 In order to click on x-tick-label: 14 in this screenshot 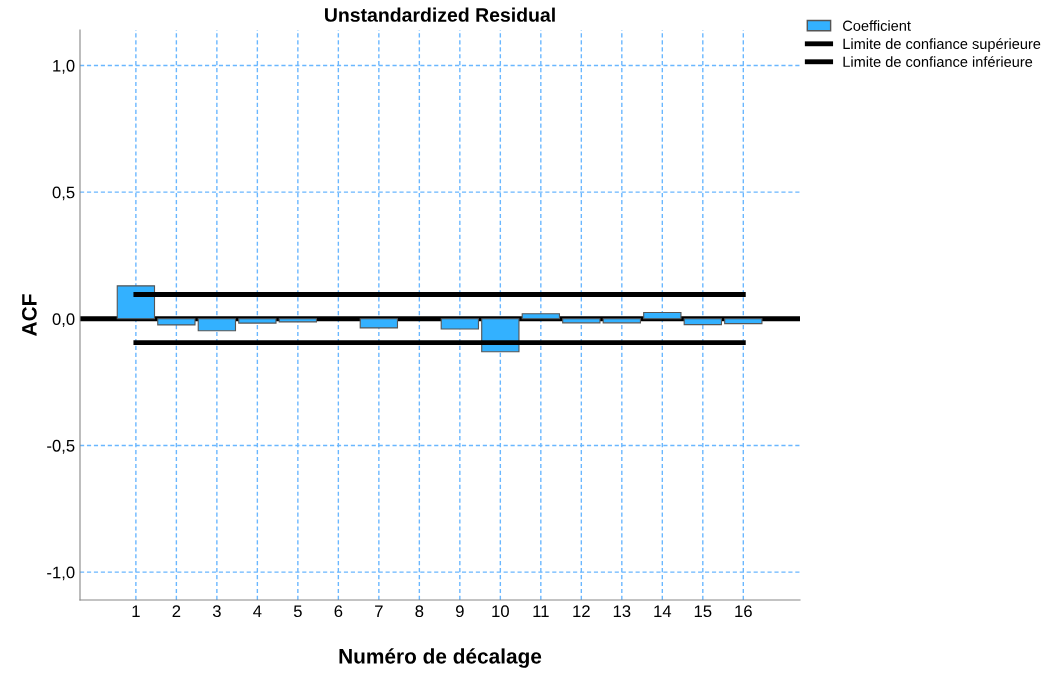, I will do `click(663, 611)`.